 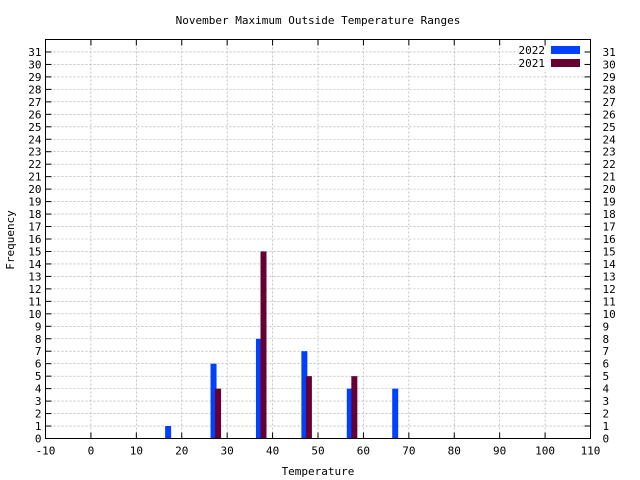 What do you see at coordinates (609, 227) in the screenshot?
I see `y-tick-label-right: 17` at bounding box center [609, 227].